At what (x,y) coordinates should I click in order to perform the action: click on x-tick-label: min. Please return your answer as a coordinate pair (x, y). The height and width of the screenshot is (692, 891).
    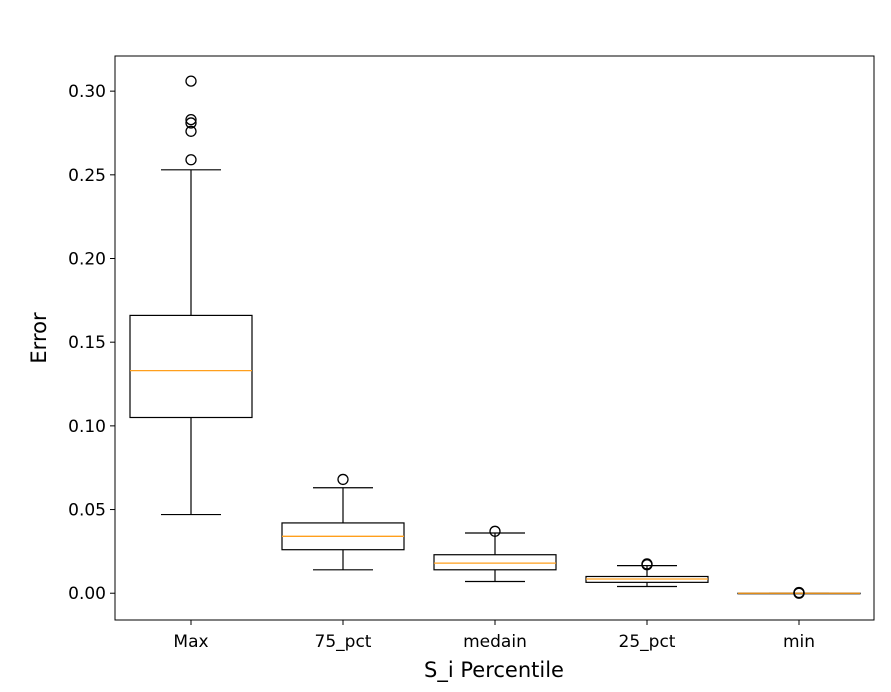
    Looking at the image, I should click on (799, 642).